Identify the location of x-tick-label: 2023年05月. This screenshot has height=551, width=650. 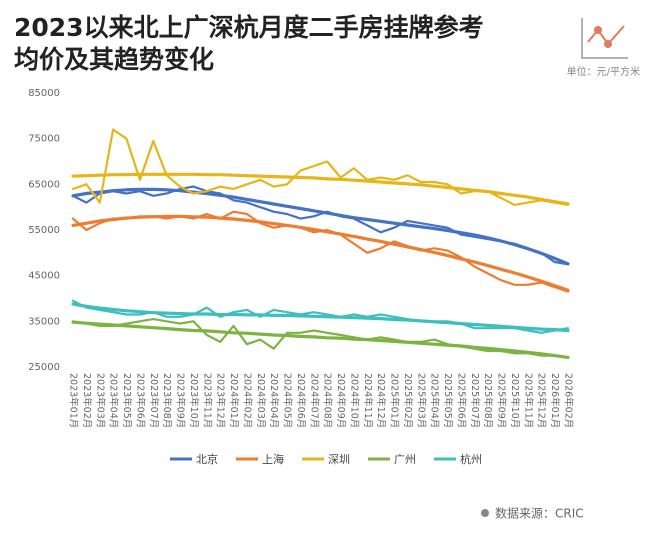
(127, 400).